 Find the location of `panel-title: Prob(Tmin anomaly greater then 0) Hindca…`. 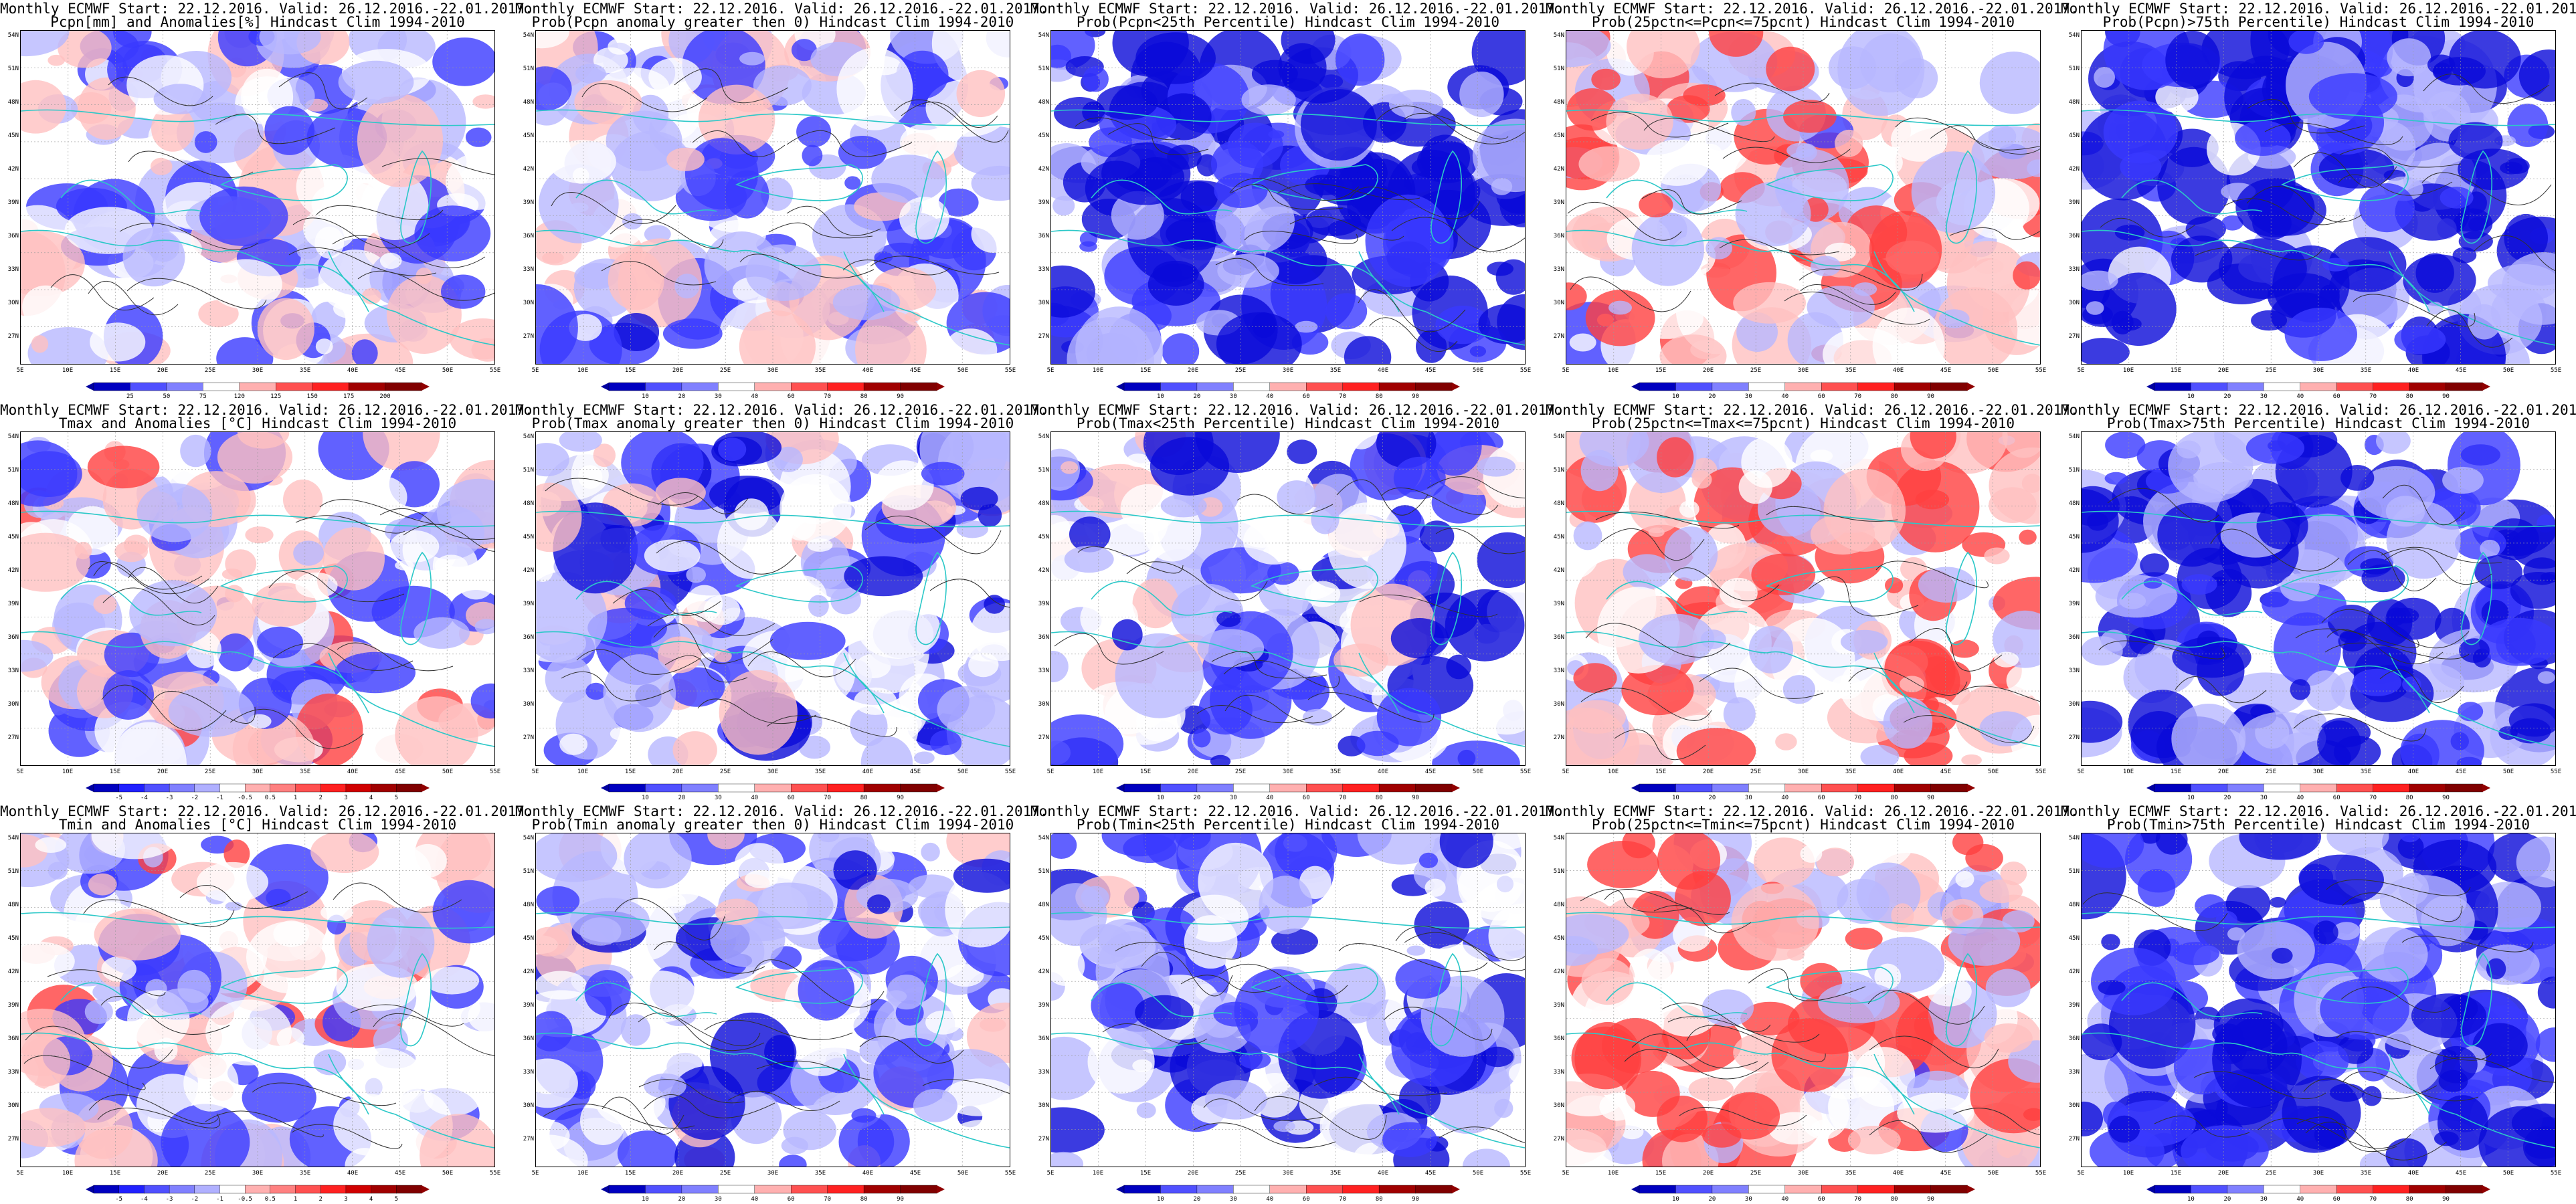

panel-title: Prob(Tmin anomaly greater then 0) Hindca… is located at coordinates (773, 825).